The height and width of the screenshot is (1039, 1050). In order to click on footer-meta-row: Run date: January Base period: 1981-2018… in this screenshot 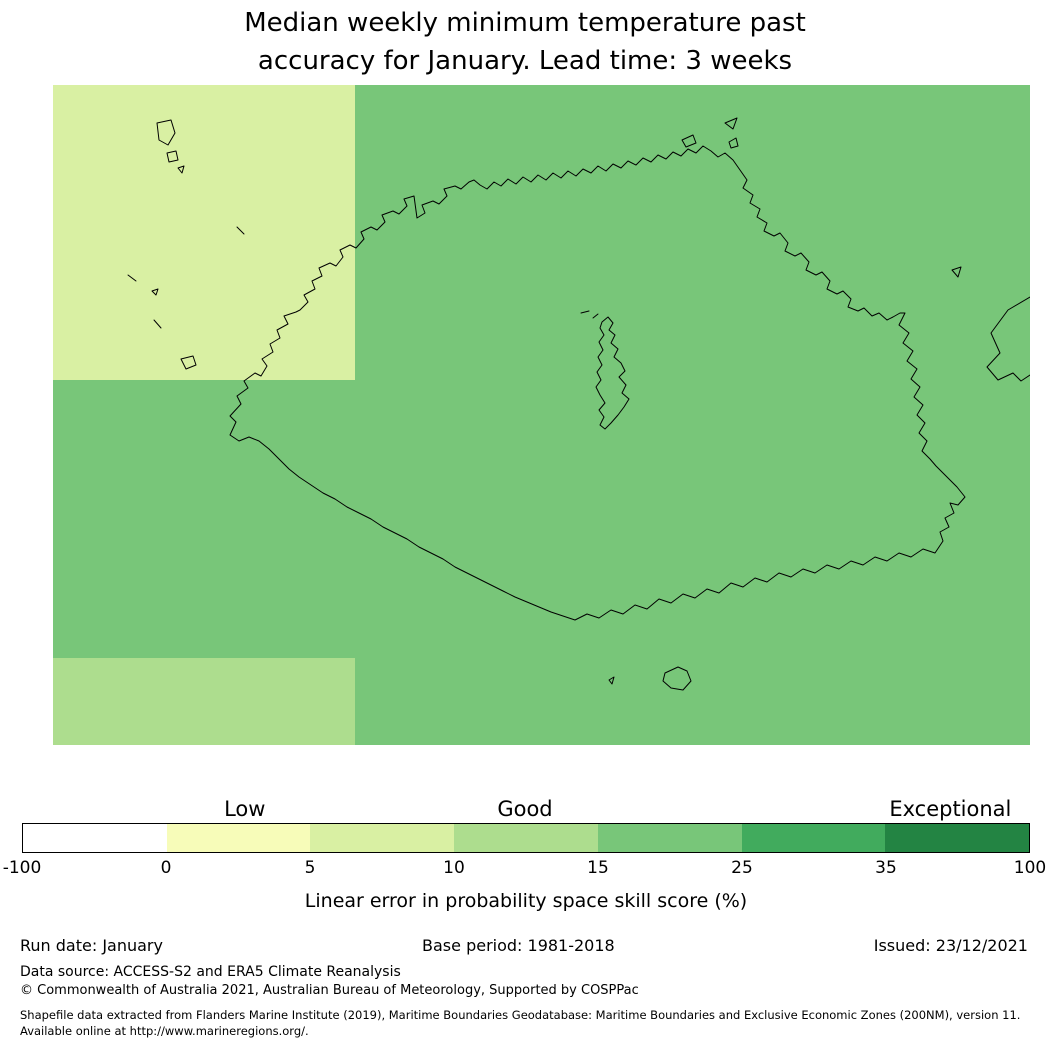, I will do `click(525, 945)`.